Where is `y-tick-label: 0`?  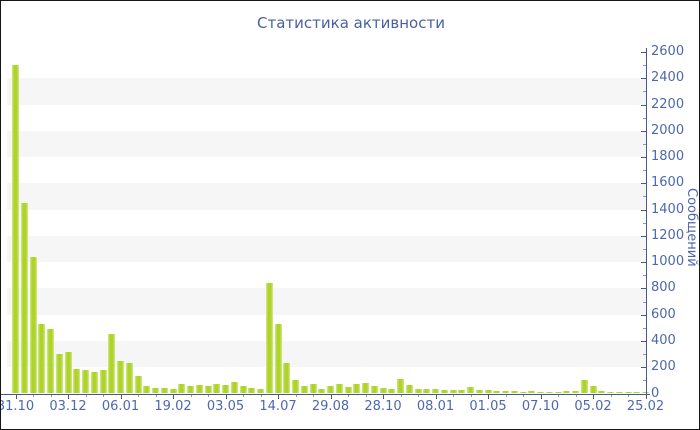
y-tick-label: 0 is located at coordinates (655, 393).